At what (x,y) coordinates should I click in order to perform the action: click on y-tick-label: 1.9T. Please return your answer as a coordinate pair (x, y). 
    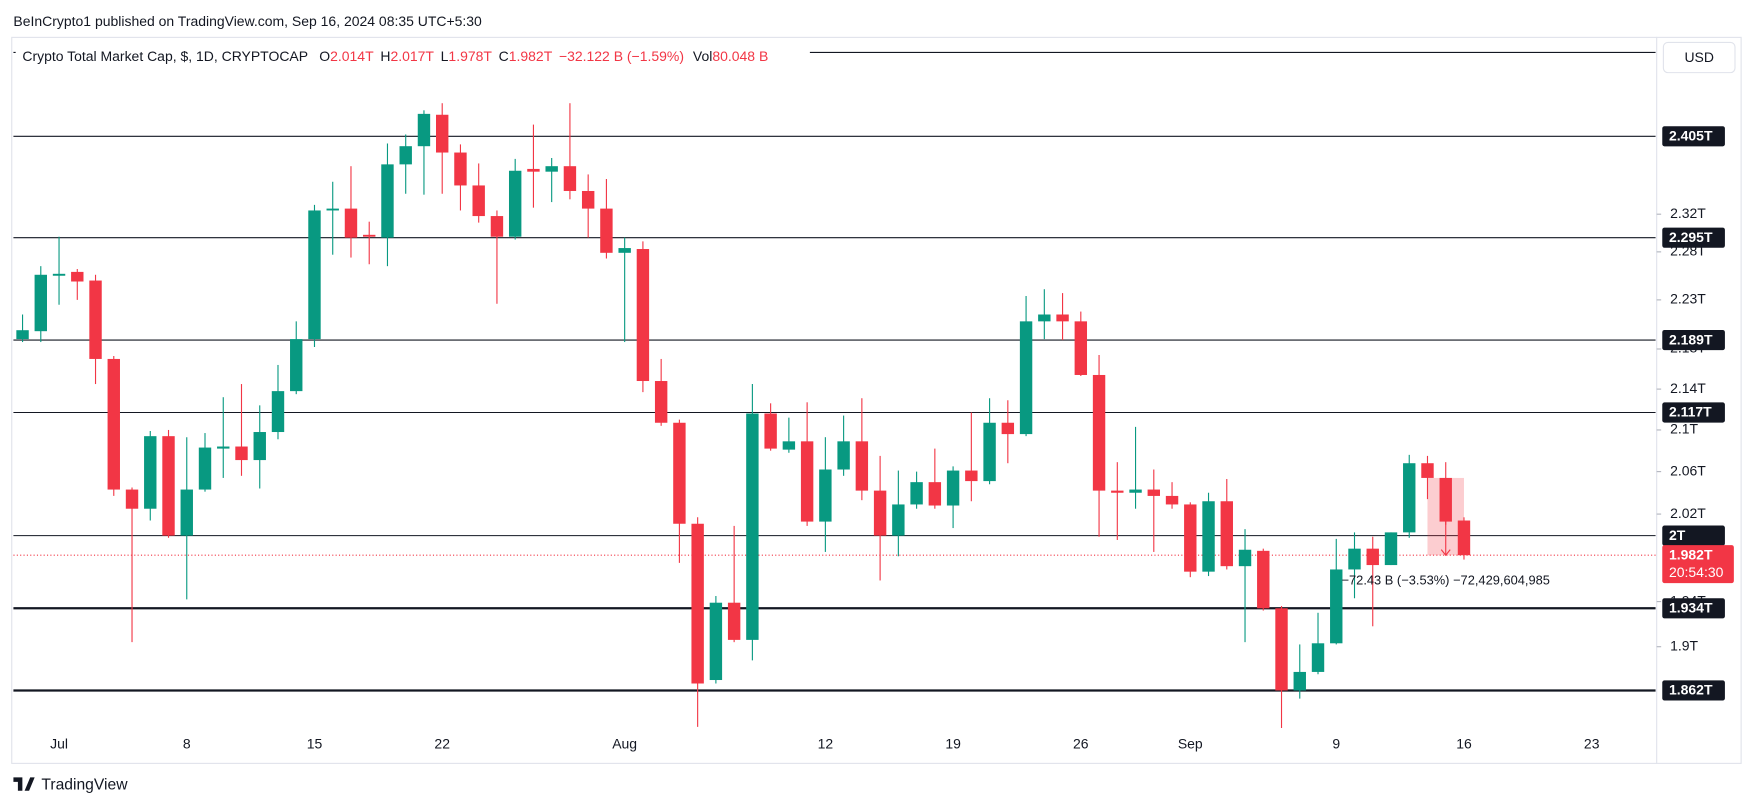
    Looking at the image, I should click on (1684, 645).